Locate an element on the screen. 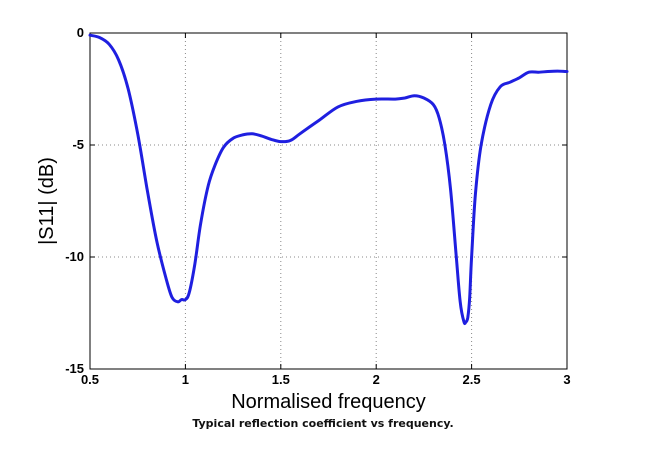  y-tick-label: -15 is located at coordinates (74, 368).